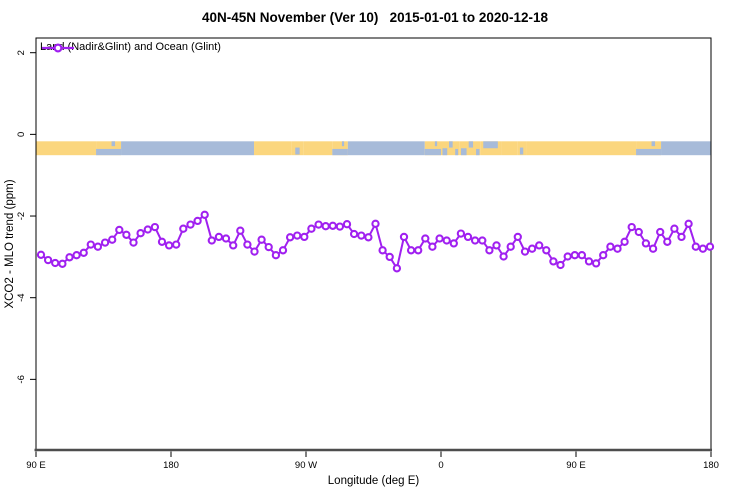 The width and height of the screenshot is (750, 500). What do you see at coordinates (21, 297) in the screenshot?
I see `y-tick-label: -4` at bounding box center [21, 297].